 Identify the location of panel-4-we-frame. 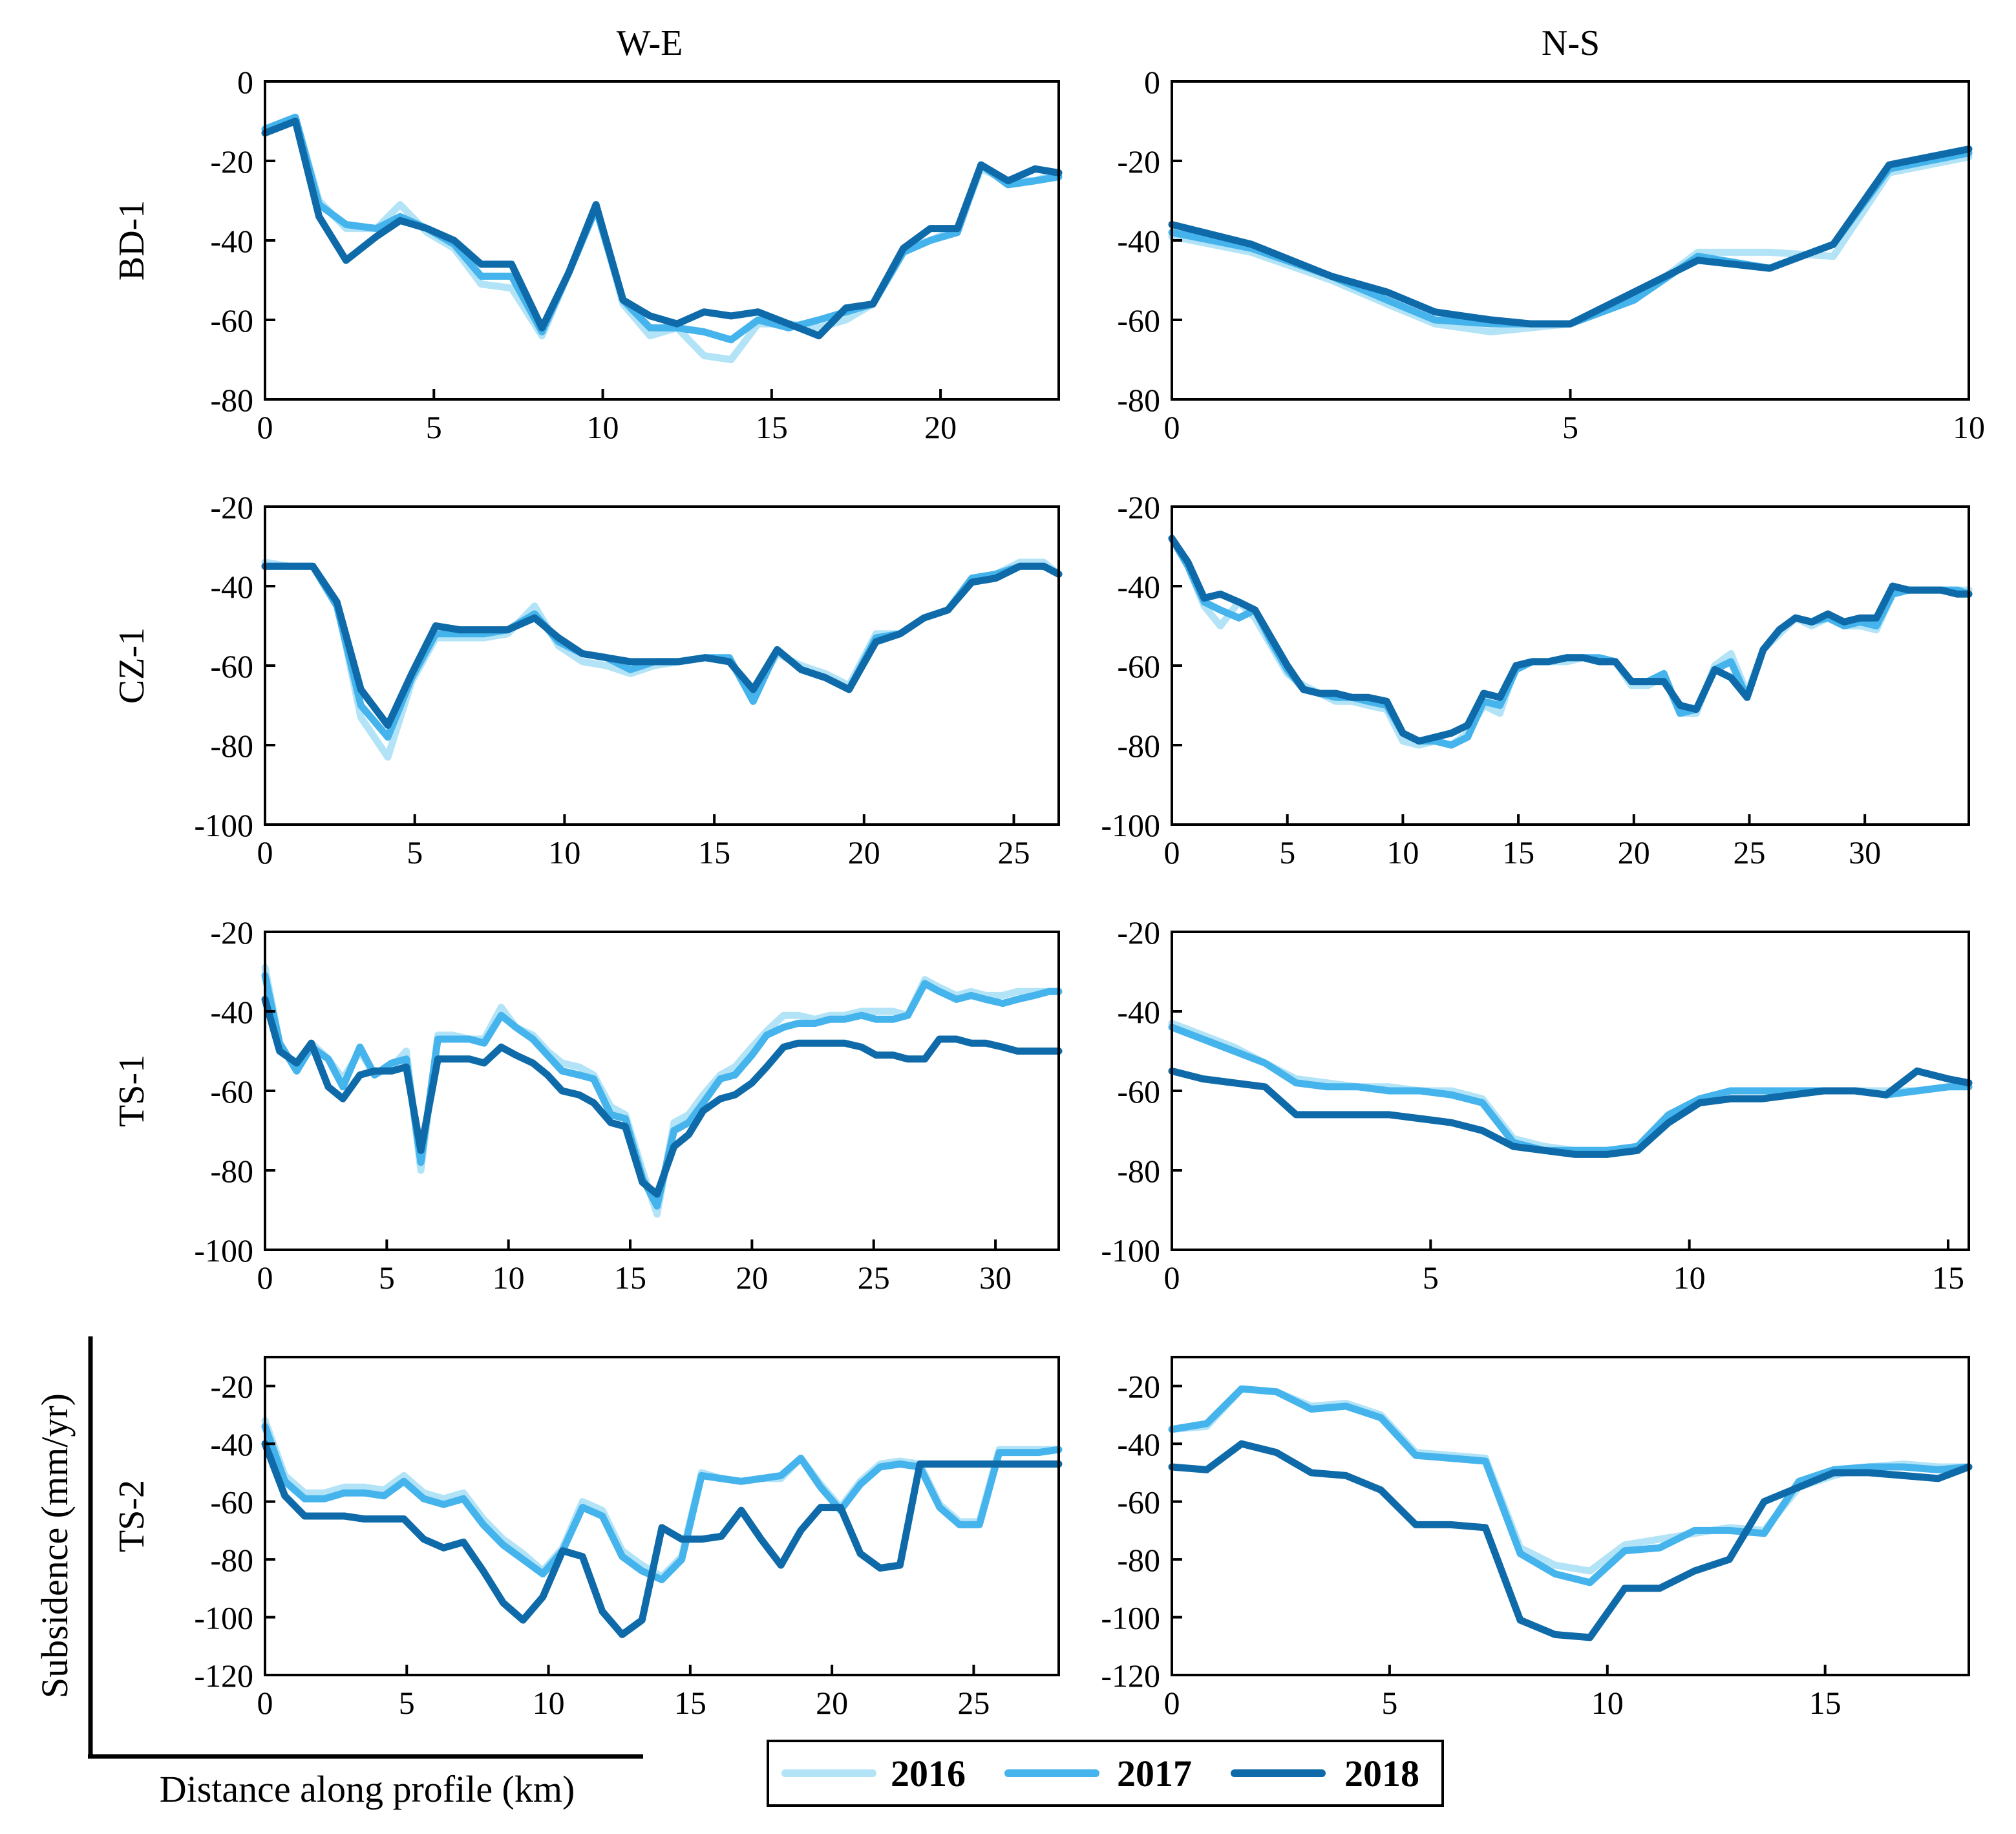
(662, 1516).